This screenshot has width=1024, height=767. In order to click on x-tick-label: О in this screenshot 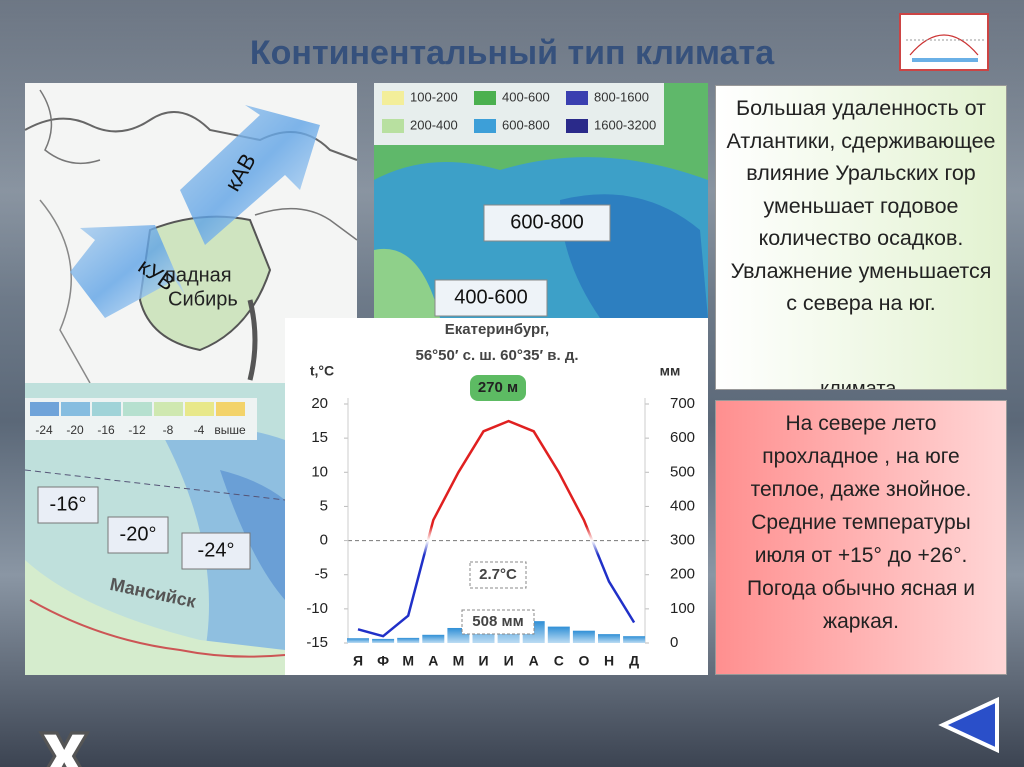, I will do `click(583, 661)`.